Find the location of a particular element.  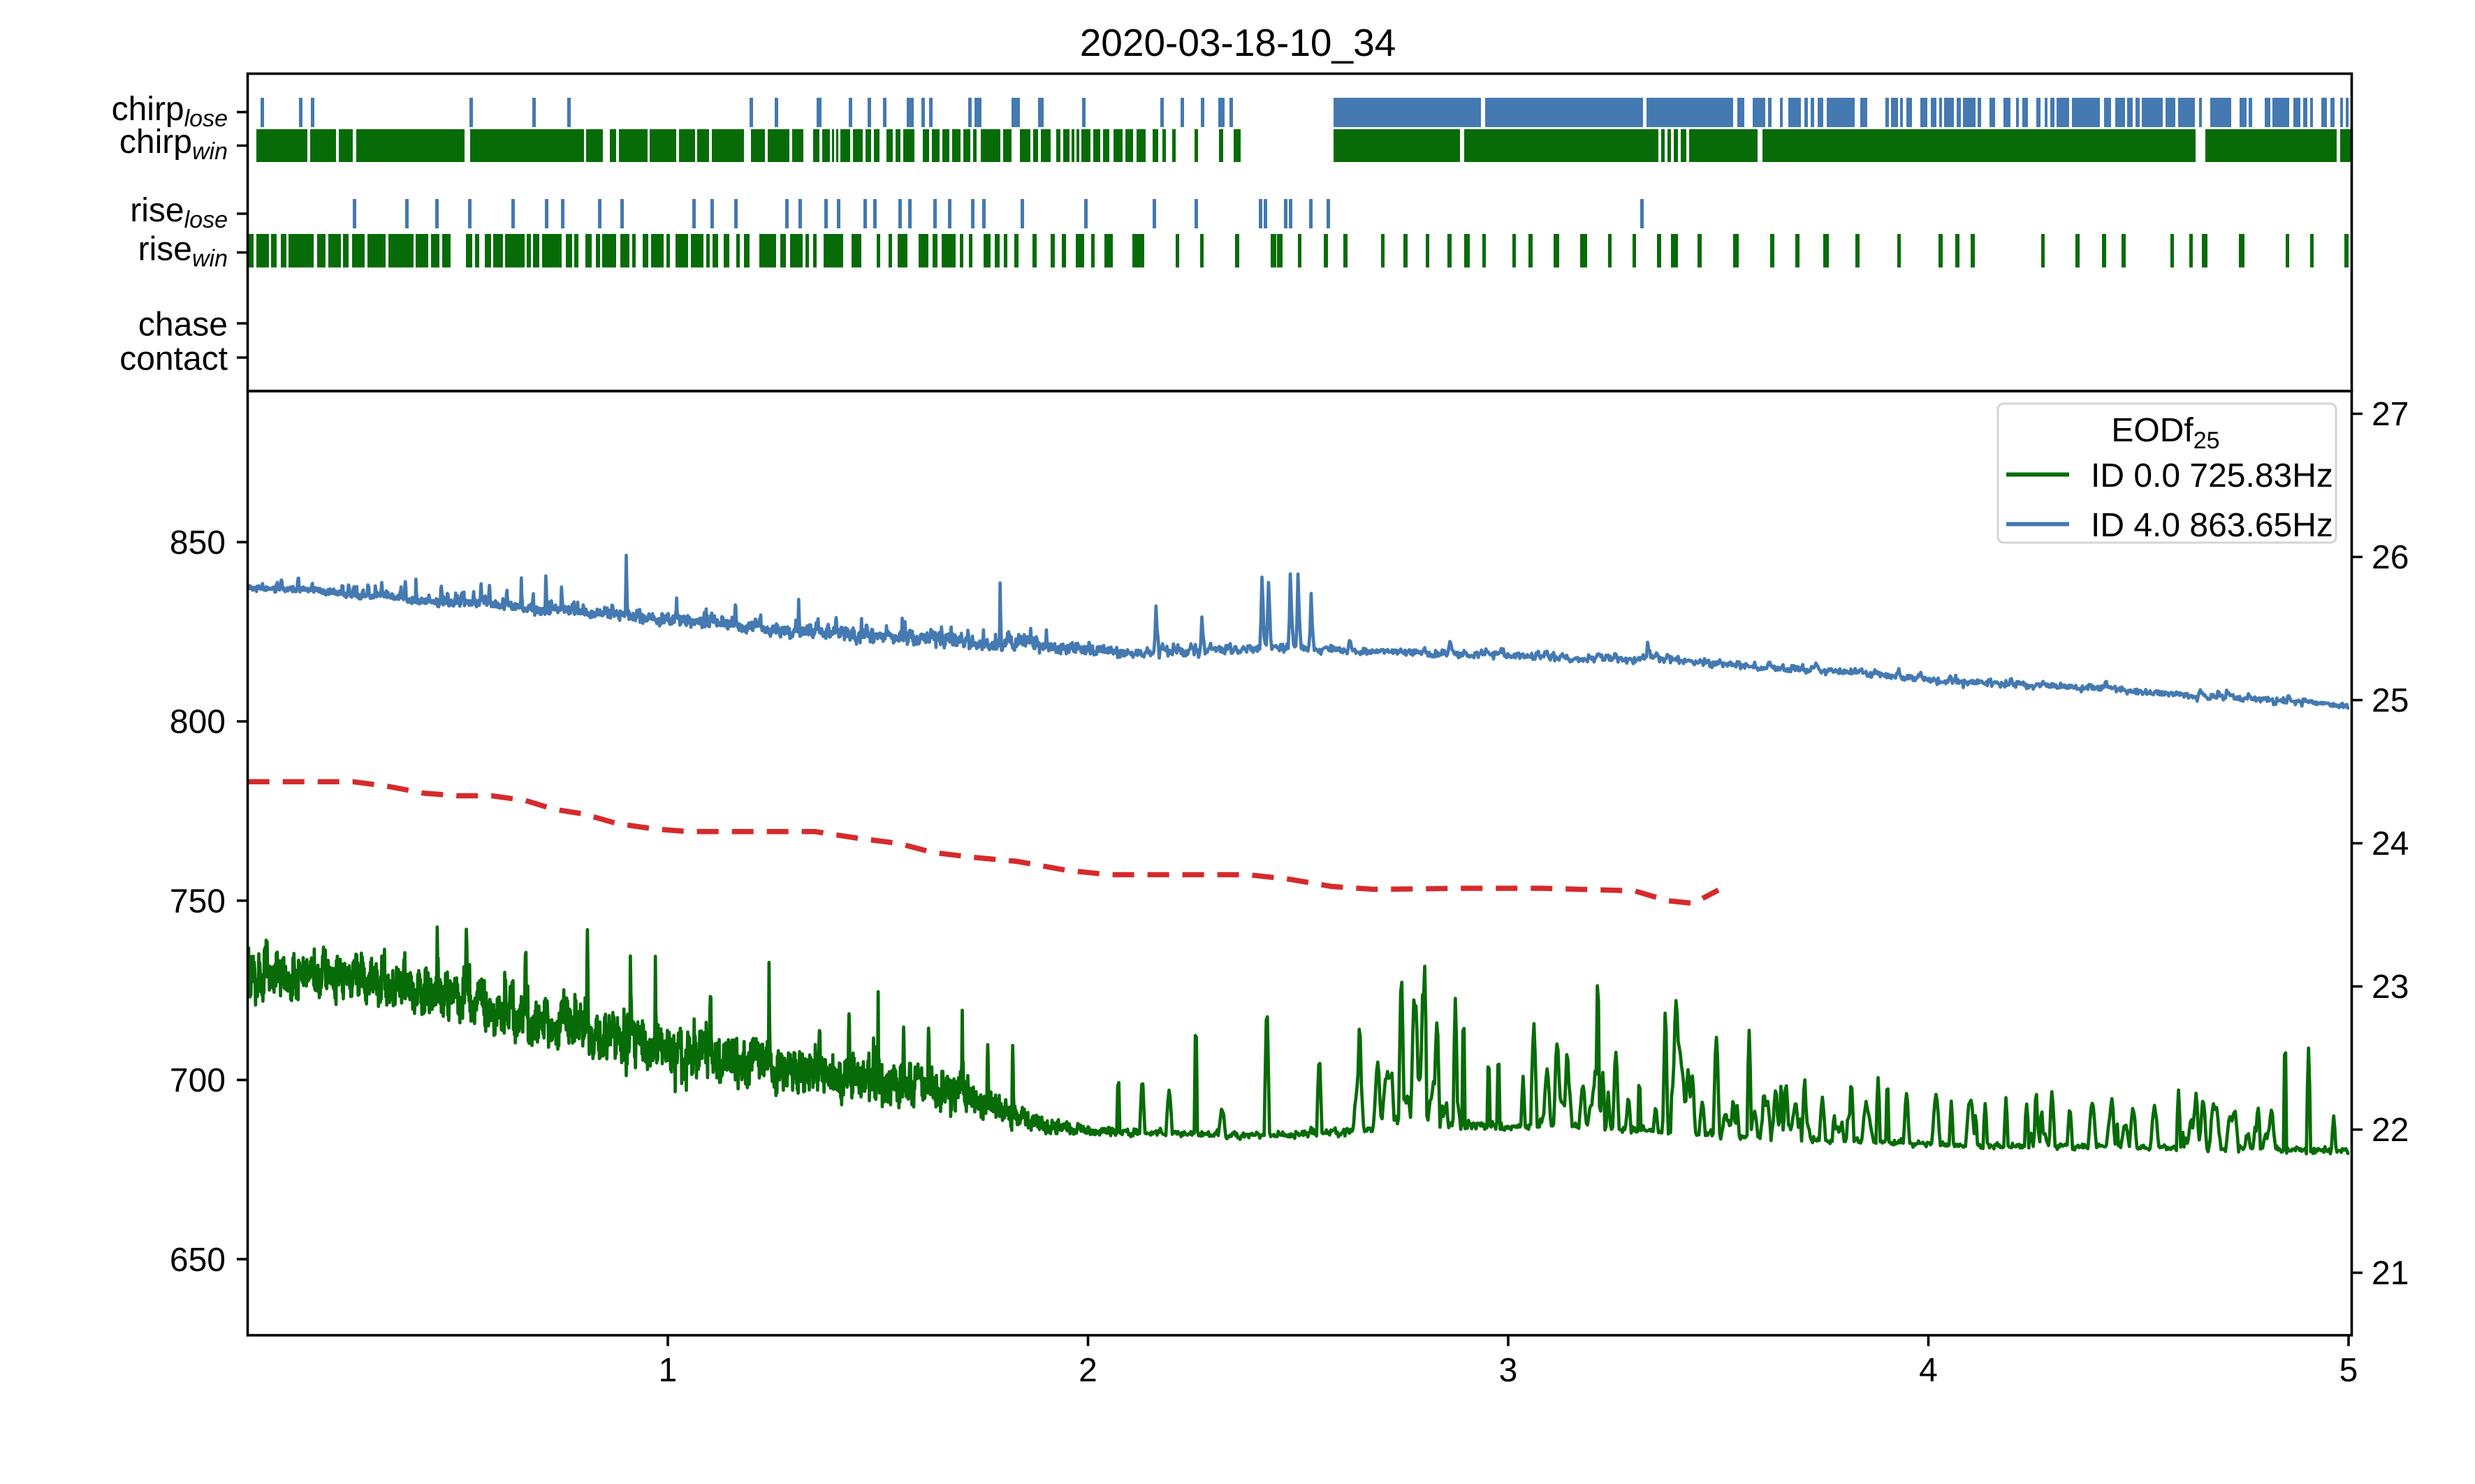

svg-text: 2 is located at coordinates (1088, 1370).